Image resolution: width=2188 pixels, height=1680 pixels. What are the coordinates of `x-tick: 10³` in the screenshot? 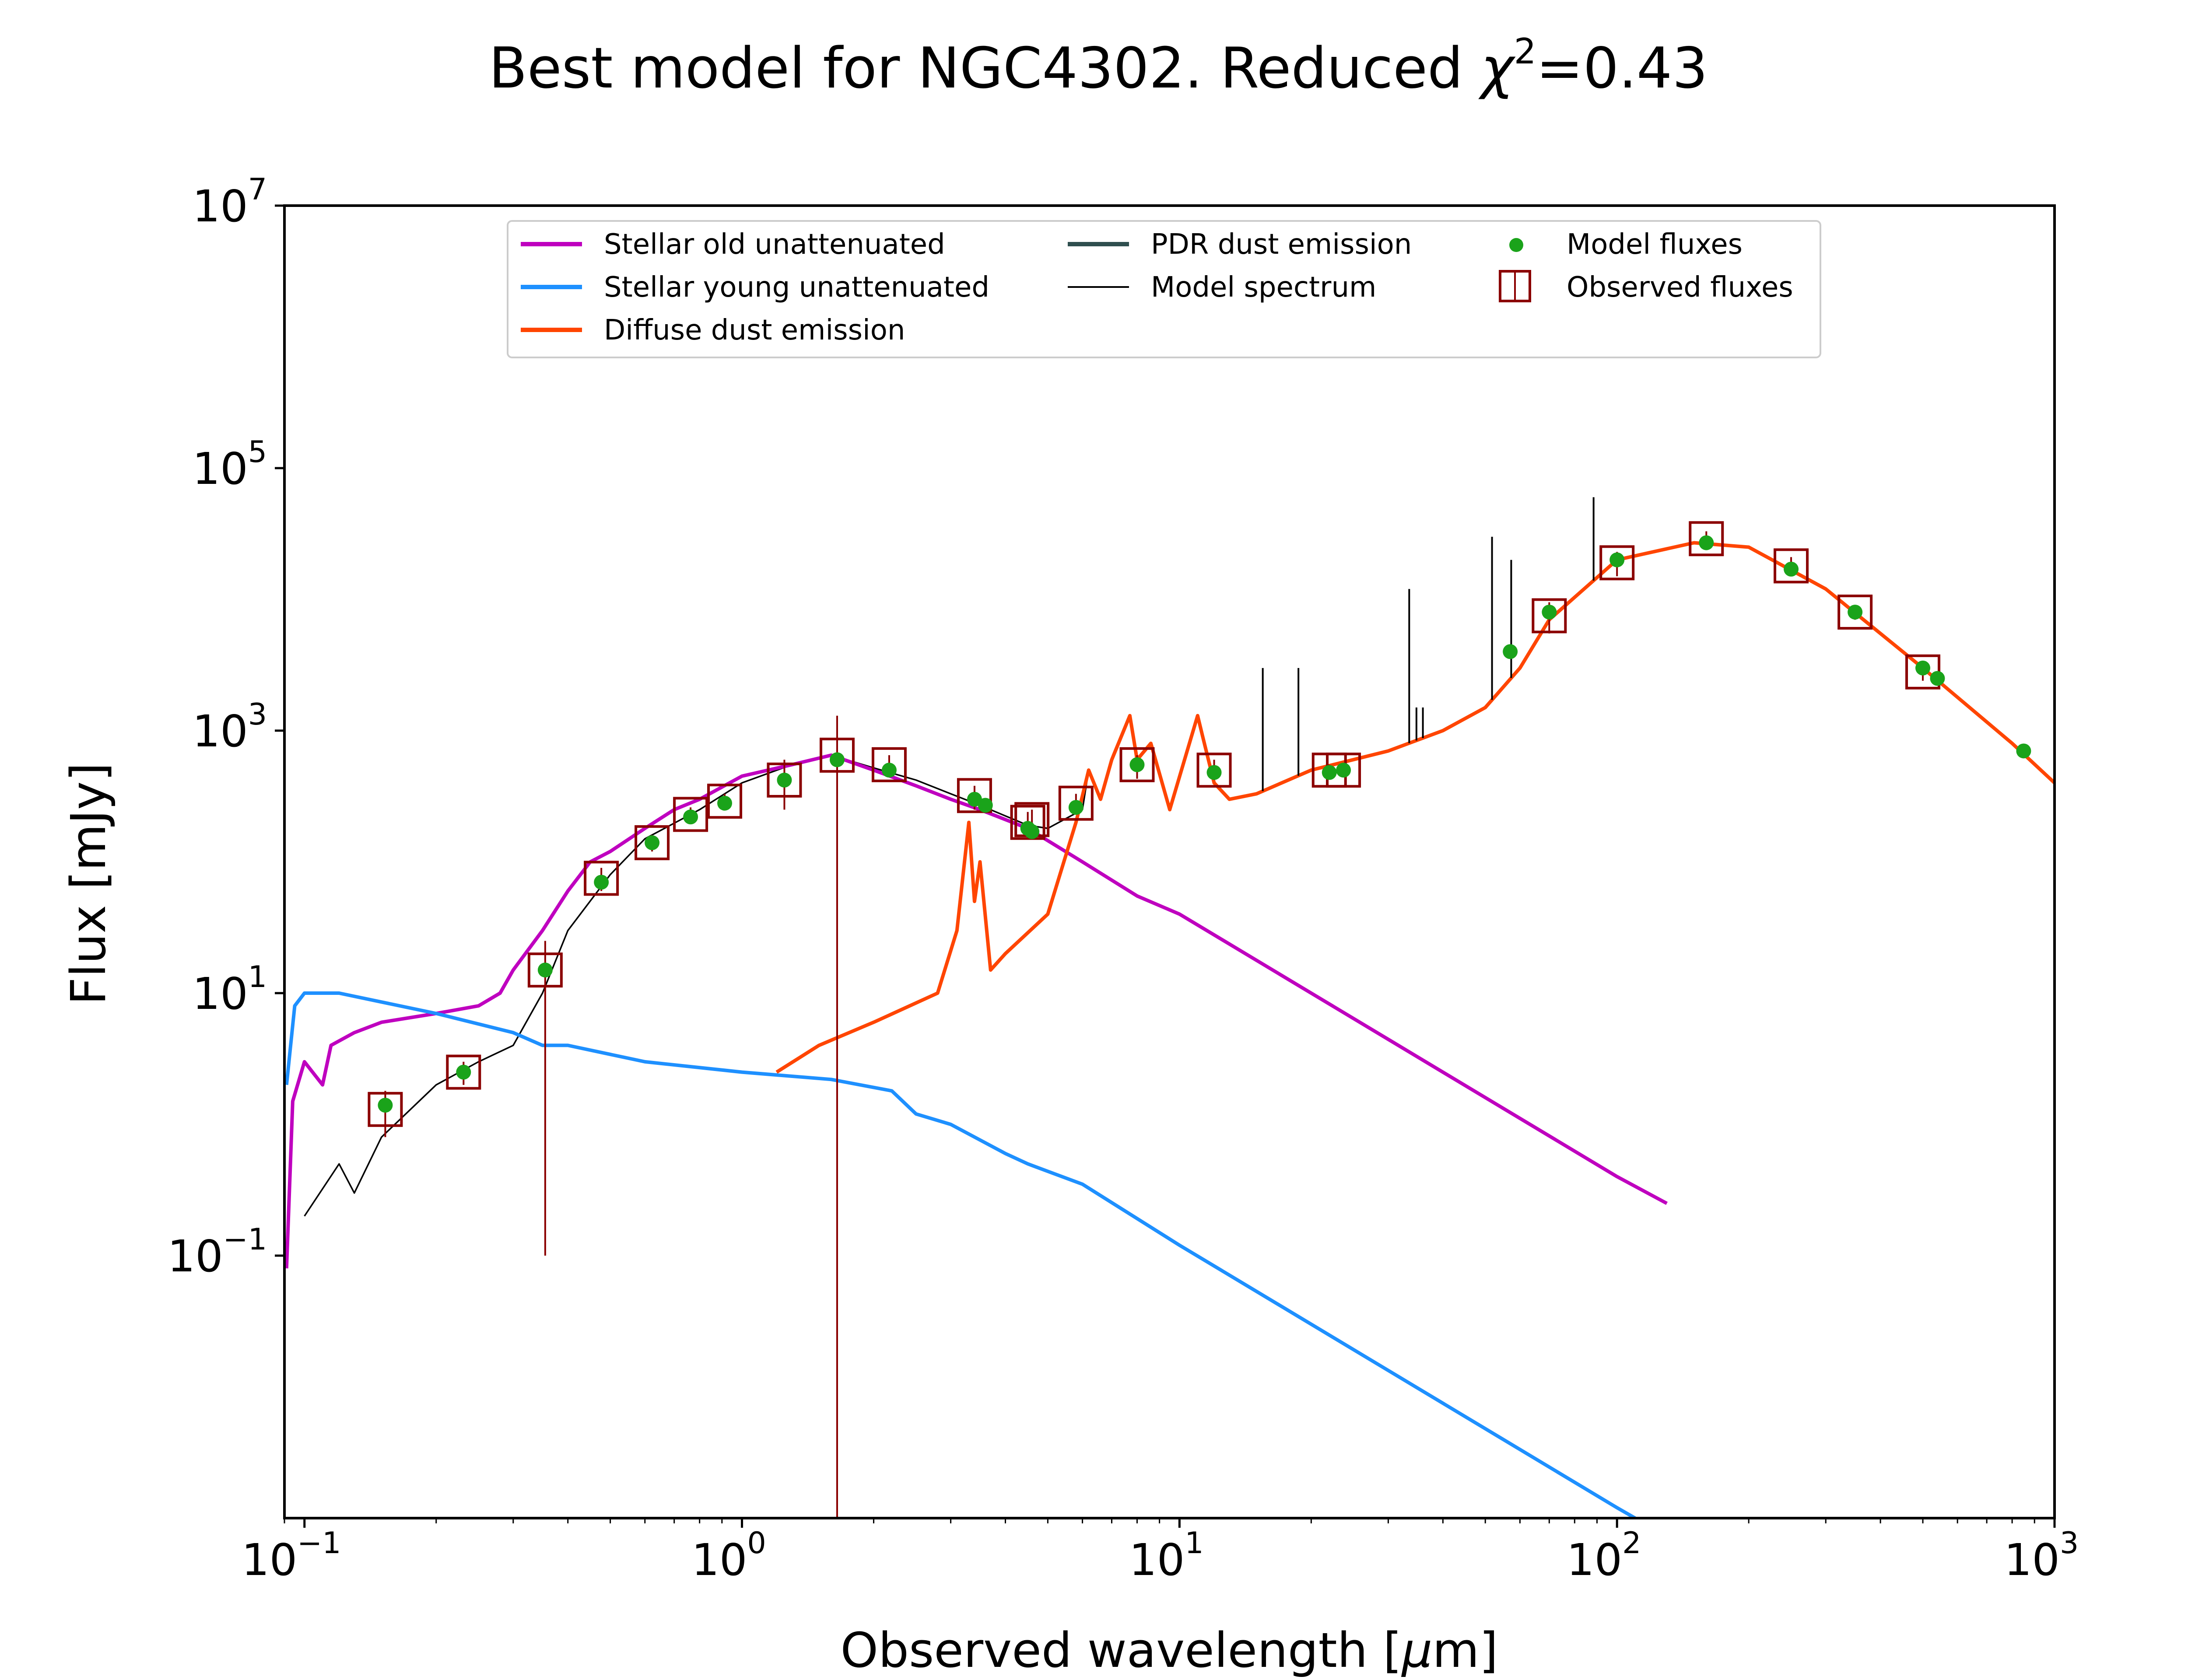 It's located at (2041, 1552).